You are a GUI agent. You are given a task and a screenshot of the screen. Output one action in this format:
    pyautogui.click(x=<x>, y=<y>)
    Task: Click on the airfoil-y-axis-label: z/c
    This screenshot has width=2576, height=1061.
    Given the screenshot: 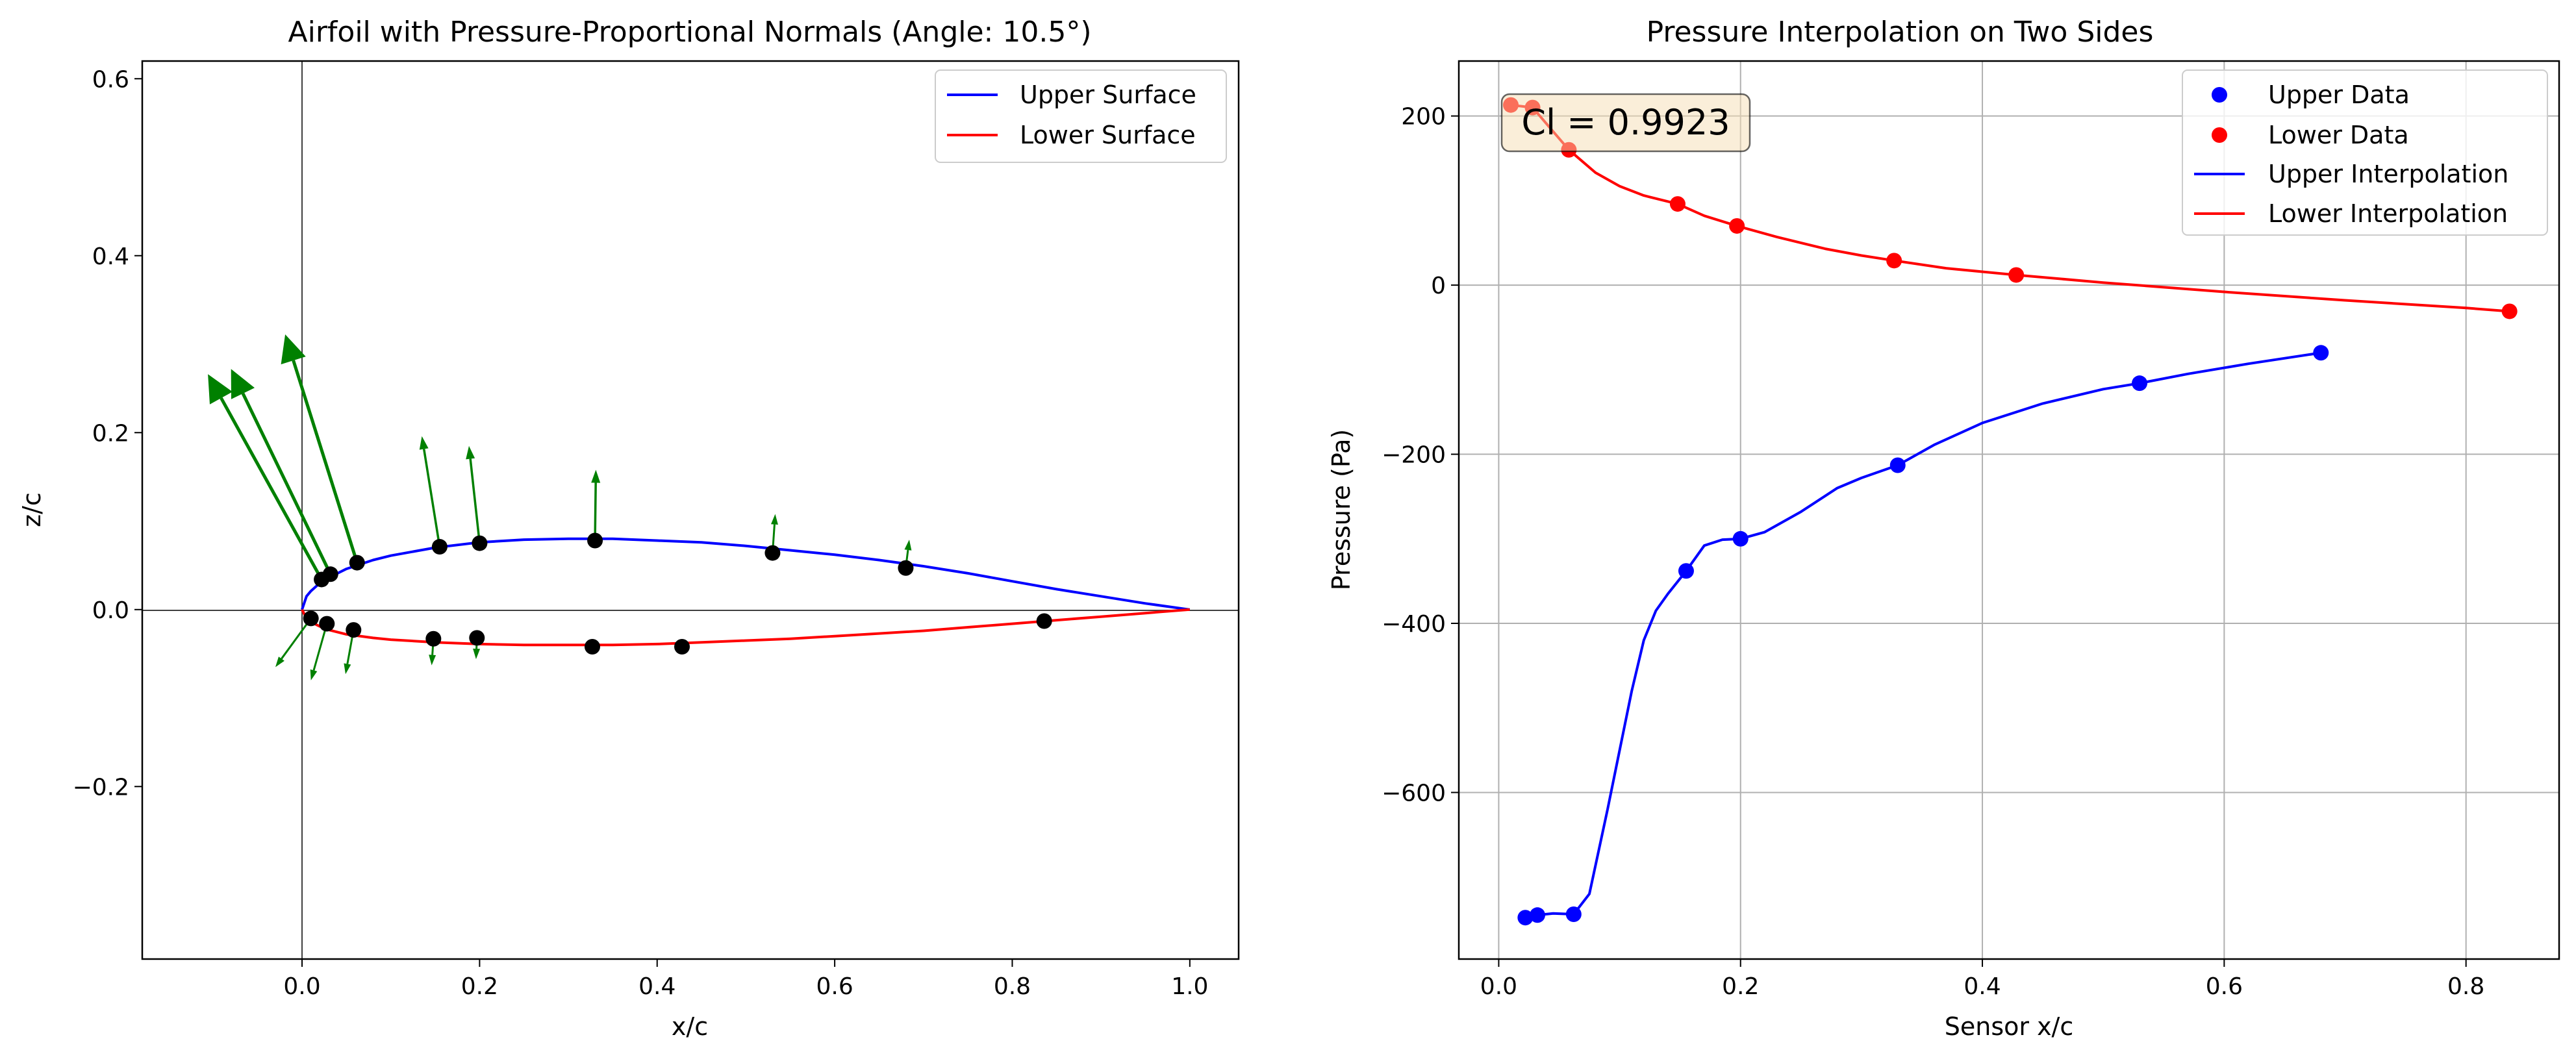 What is the action you would take?
    pyautogui.click(x=32, y=509)
    